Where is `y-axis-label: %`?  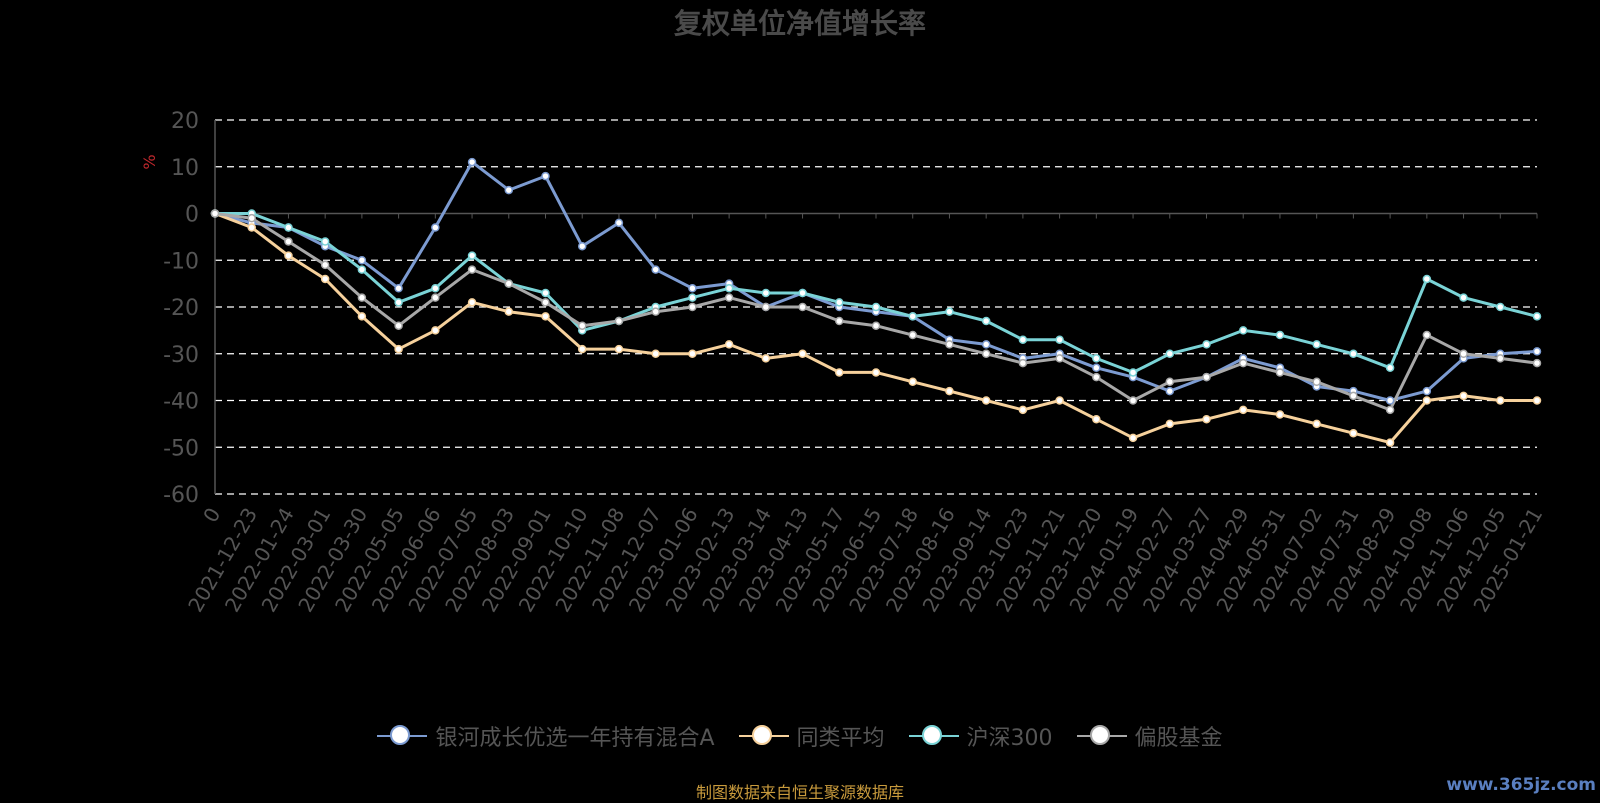
y-axis-label: % is located at coordinates (149, 161).